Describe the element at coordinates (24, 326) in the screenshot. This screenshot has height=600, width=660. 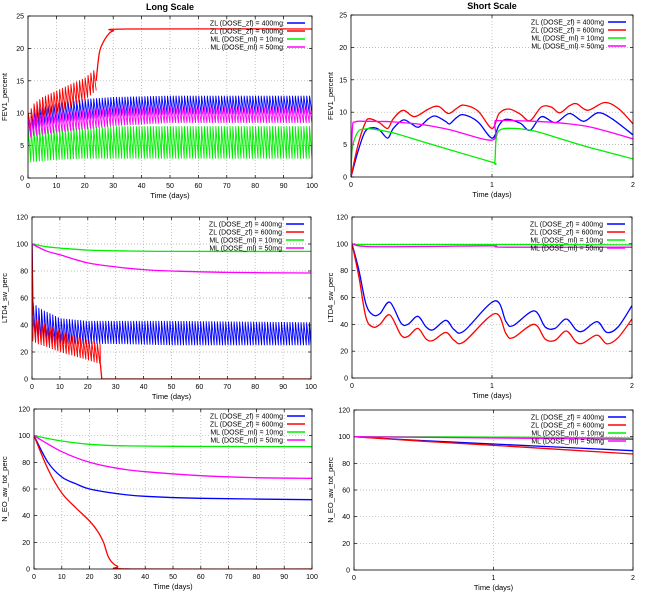
I see `y-tick-label: 40` at that location.